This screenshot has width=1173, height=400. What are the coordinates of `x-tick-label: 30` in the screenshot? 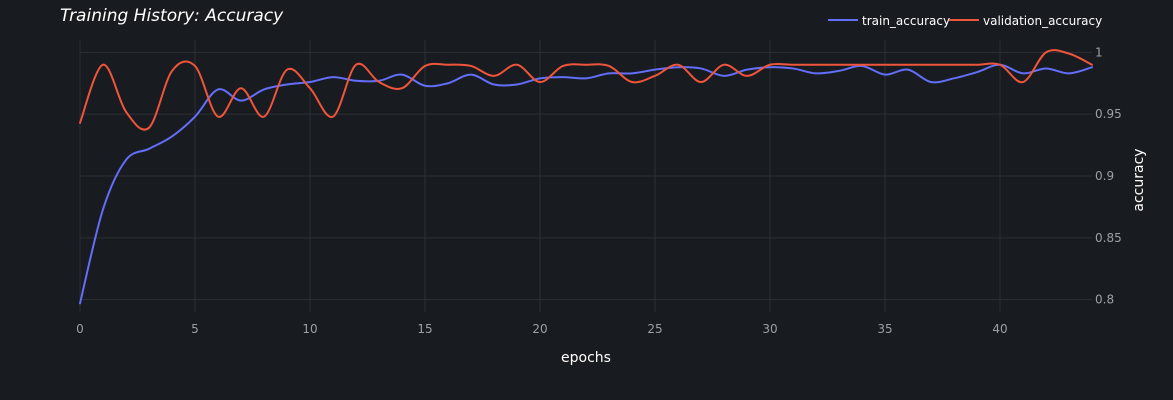 It's located at (769, 329).